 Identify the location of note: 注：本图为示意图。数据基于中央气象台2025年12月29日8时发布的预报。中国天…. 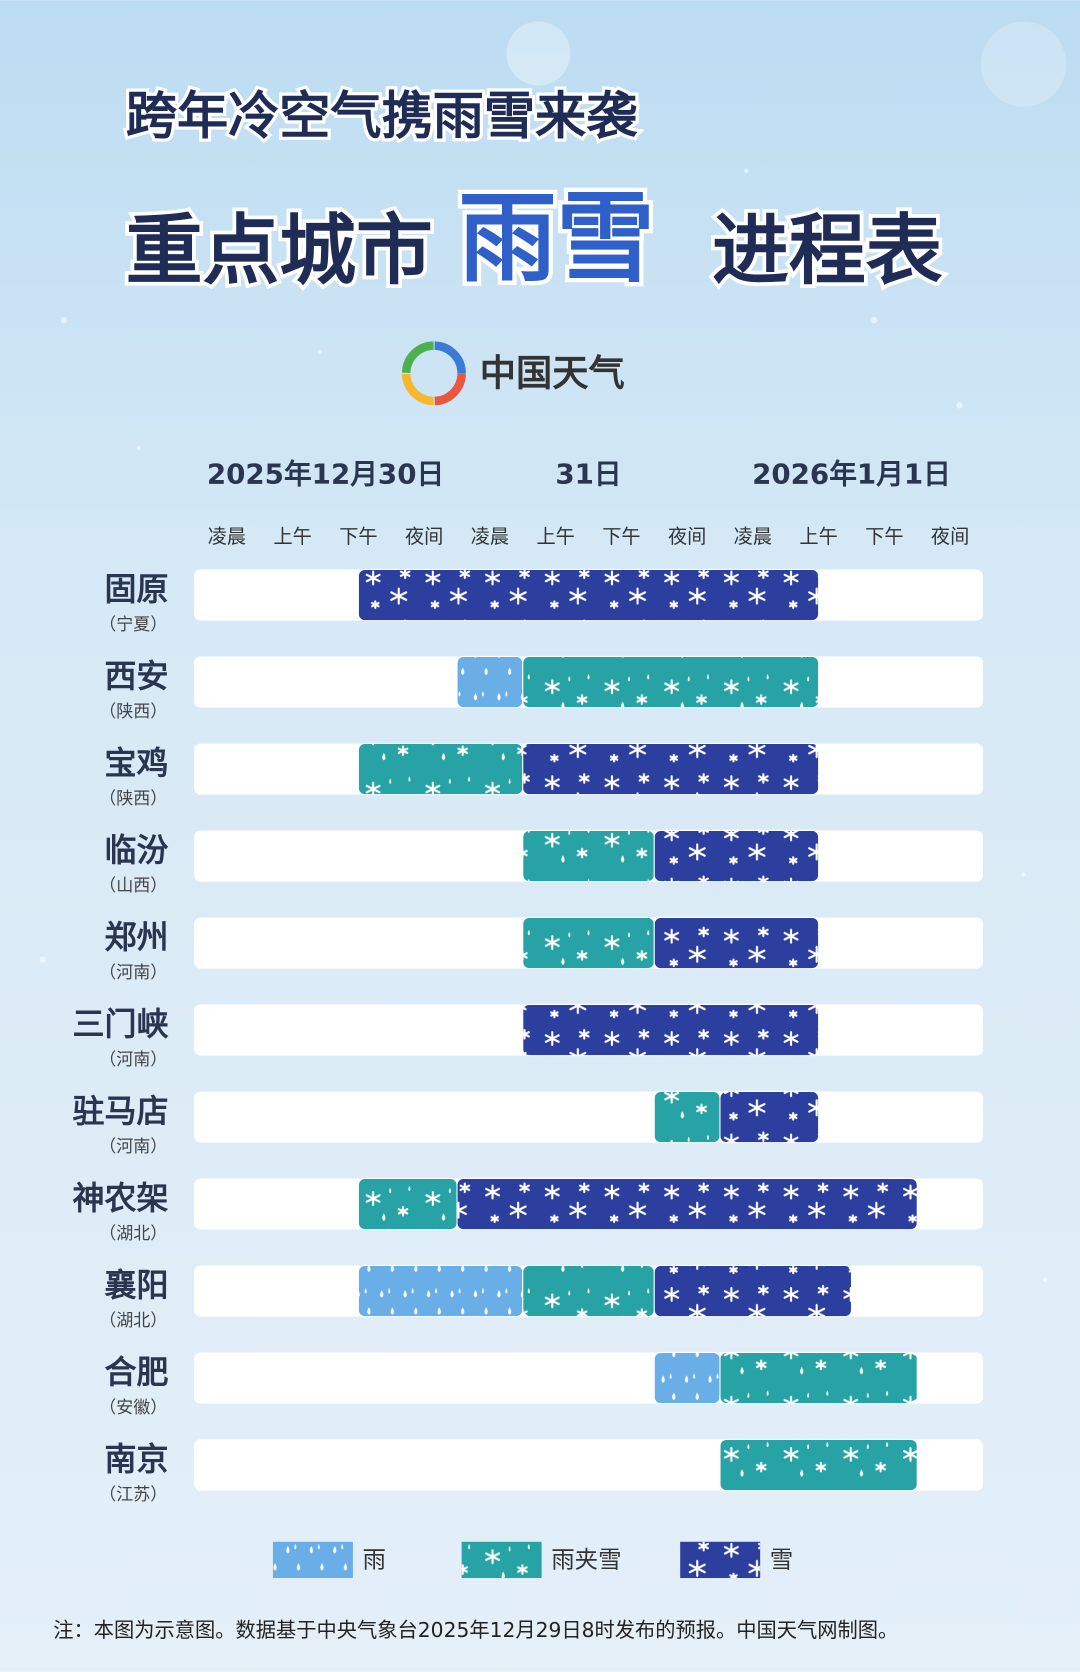
(475, 1630).